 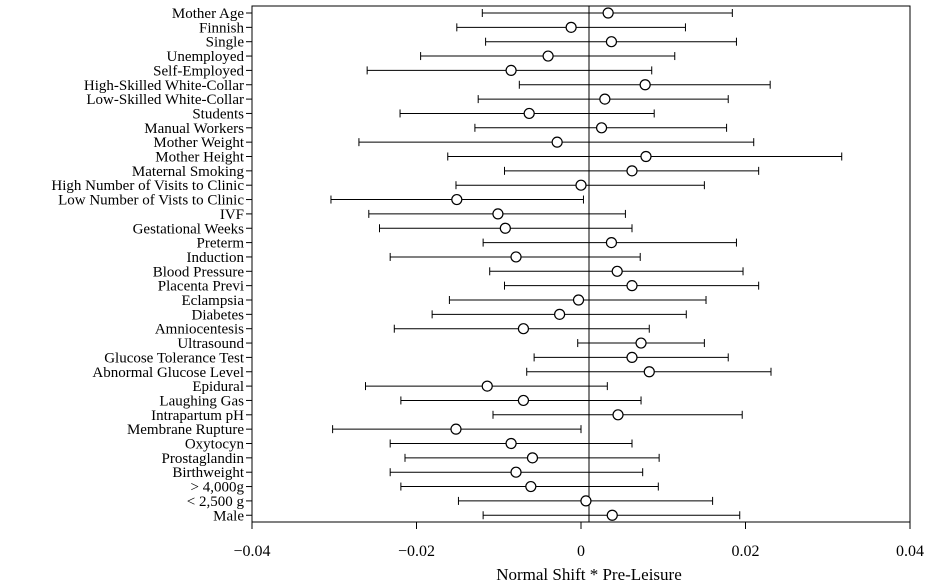 I want to click on x-tick-label: −0.02, so click(x=416, y=551).